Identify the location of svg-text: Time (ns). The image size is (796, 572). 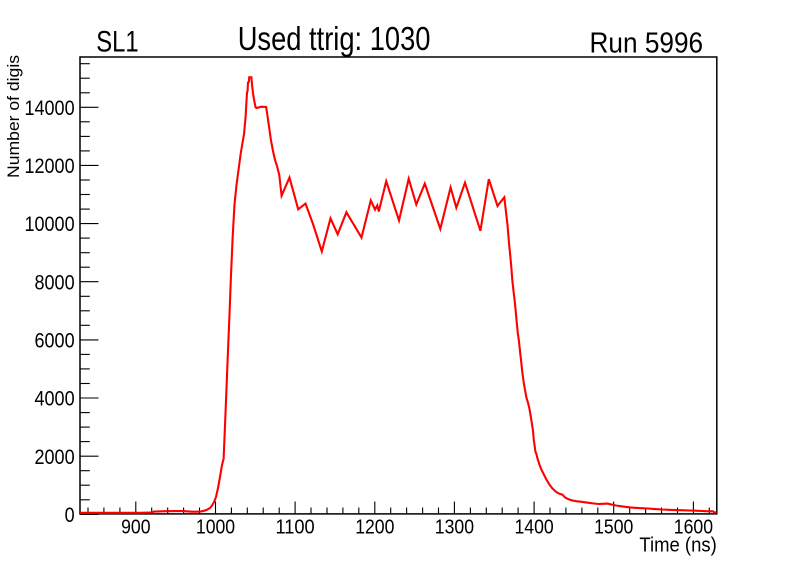
(677, 546).